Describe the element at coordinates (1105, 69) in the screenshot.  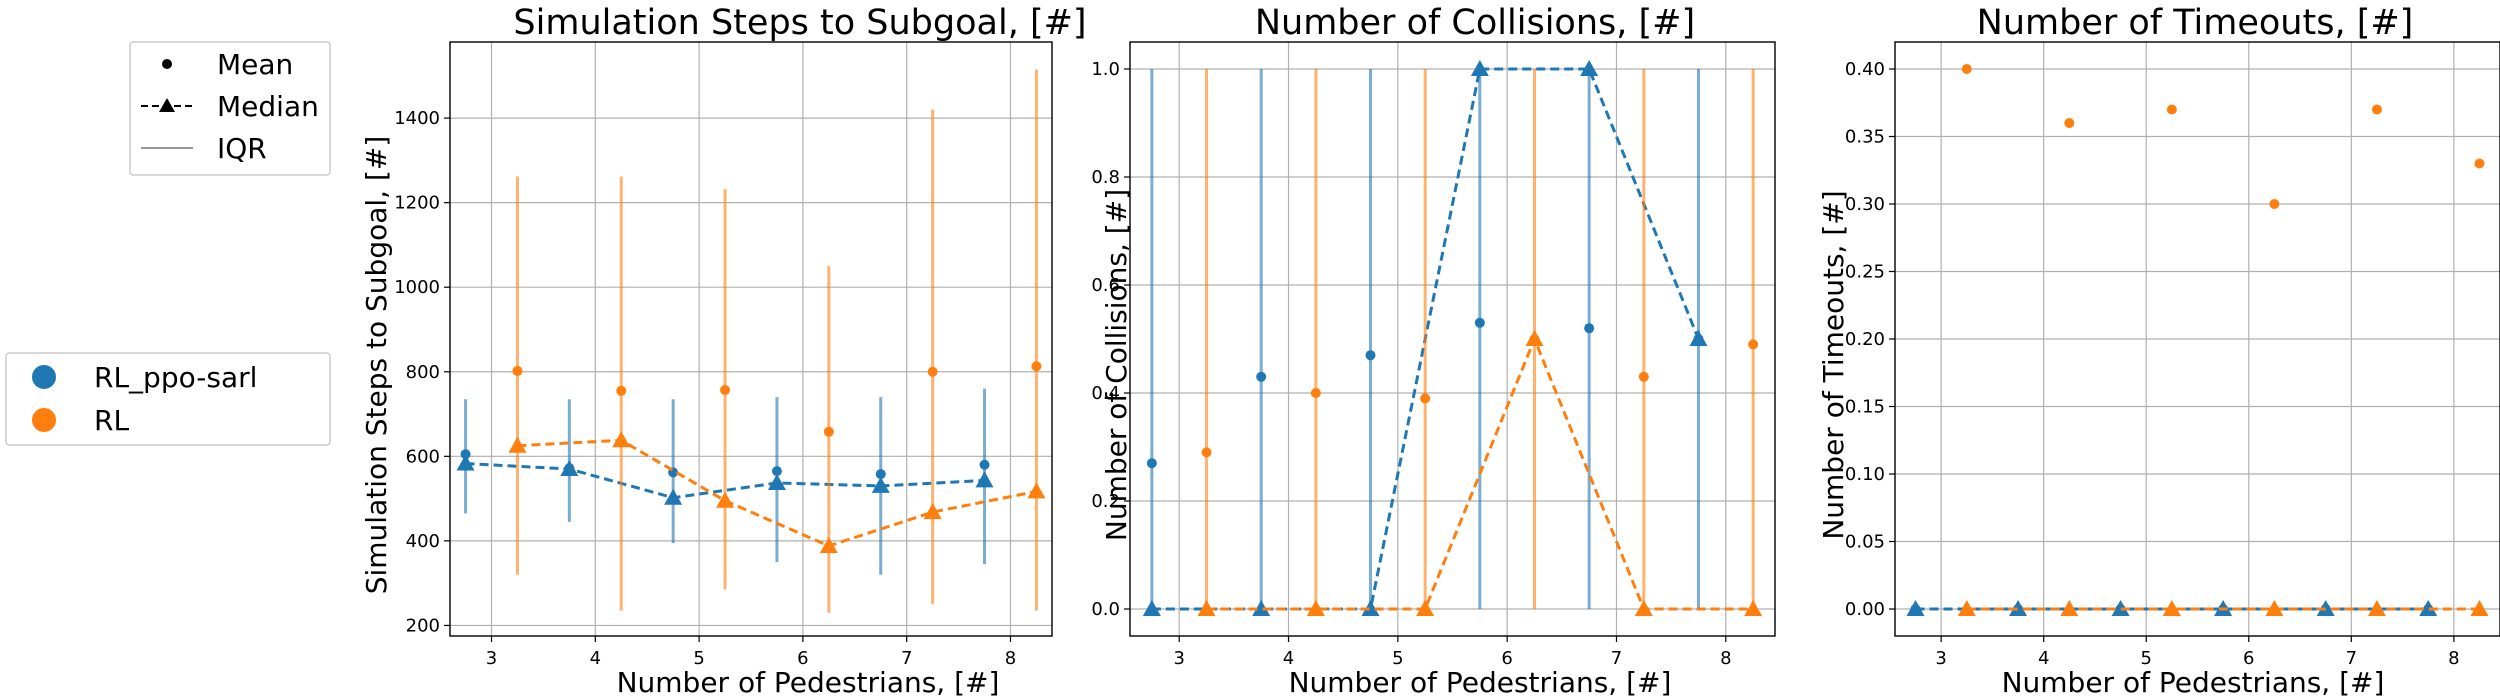
I see `y-tick-label: 1.0` at that location.